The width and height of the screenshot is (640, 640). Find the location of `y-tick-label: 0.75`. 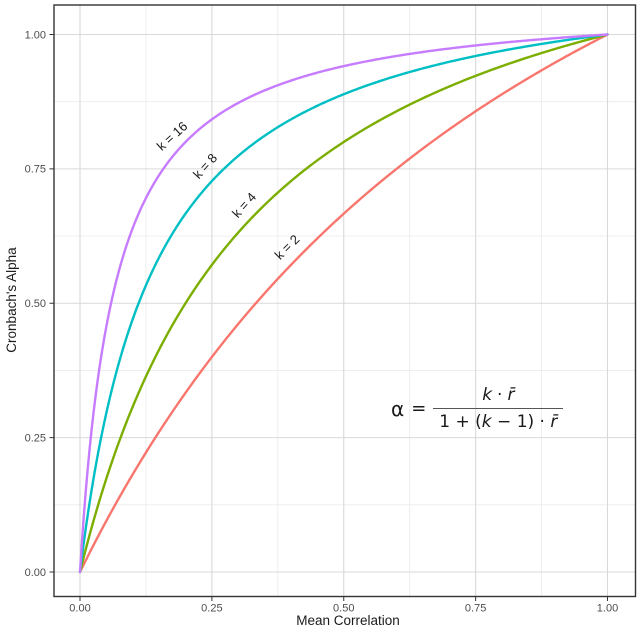

y-tick-label: 0.75 is located at coordinates (35, 170).